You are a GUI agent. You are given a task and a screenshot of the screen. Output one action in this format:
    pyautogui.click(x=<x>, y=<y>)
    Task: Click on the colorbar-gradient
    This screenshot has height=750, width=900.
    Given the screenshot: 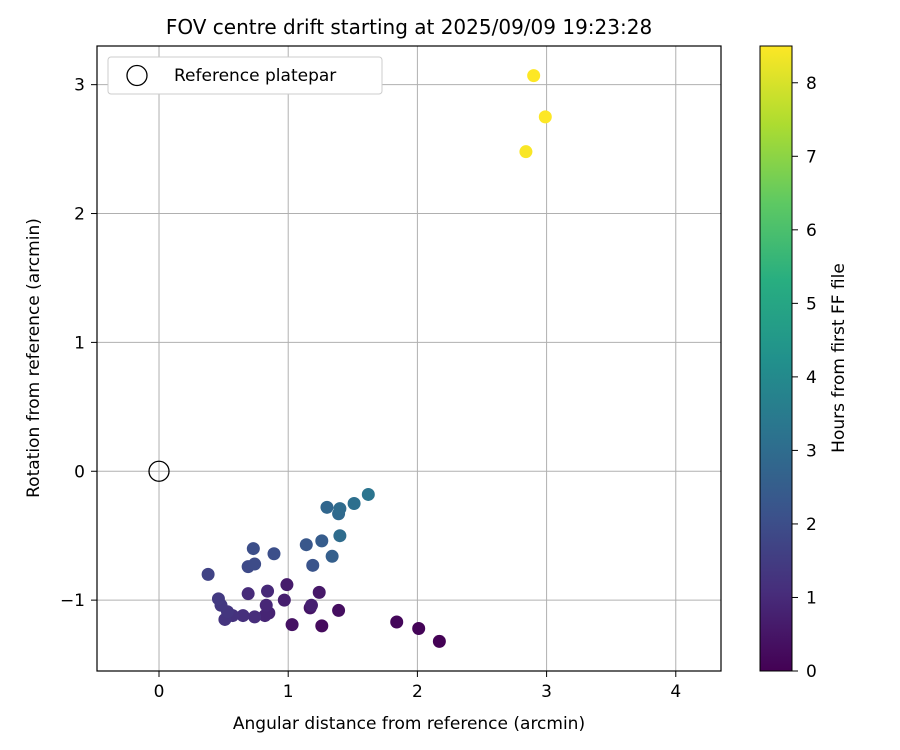 What is the action you would take?
    pyautogui.click(x=776, y=358)
    